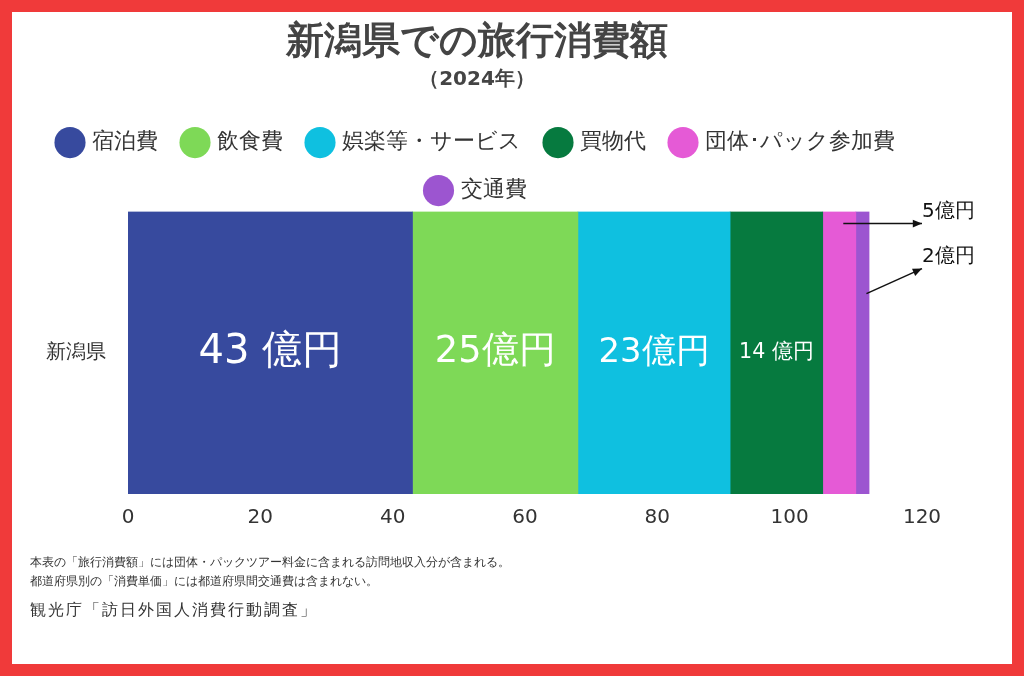 Image resolution: width=1024 pixels, height=676 pixels. I want to click on x-tick-label: 80, so click(657, 516).